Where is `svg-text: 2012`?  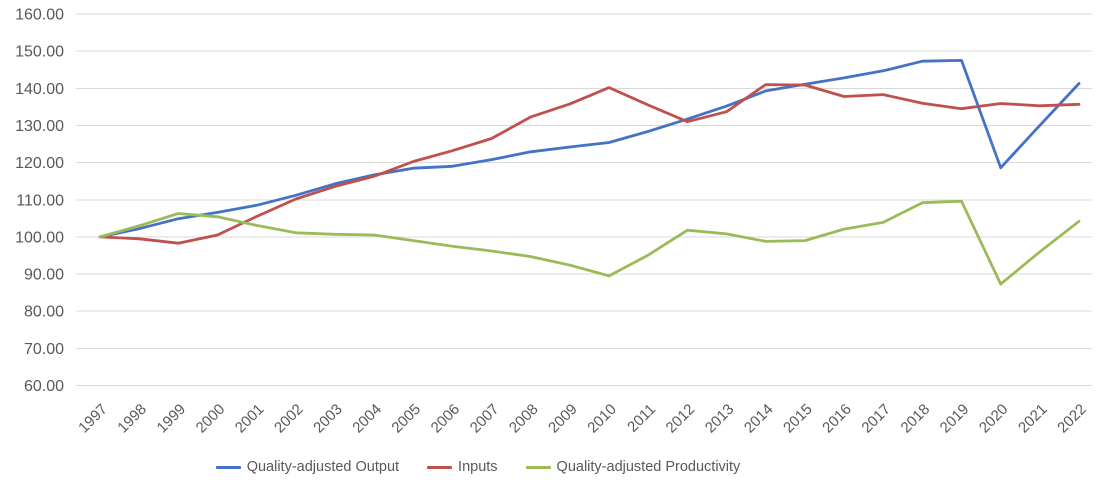 svg-text: 2012 is located at coordinates (681, 419).